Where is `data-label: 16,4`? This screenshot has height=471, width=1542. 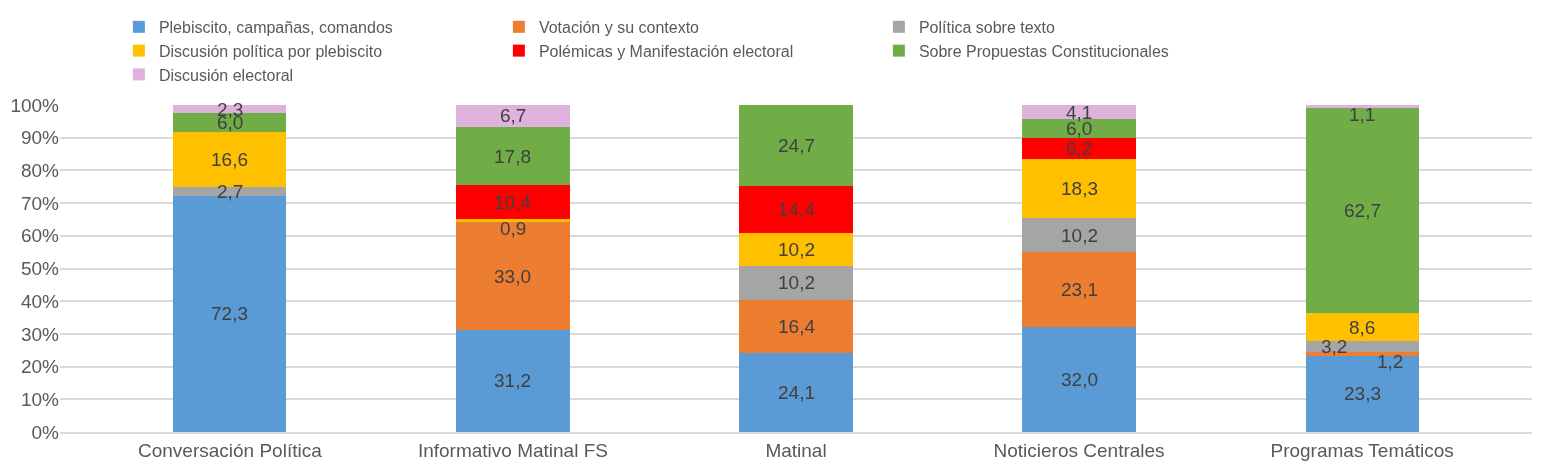
data-label: 16,4 is located at coordinates (797, 326).